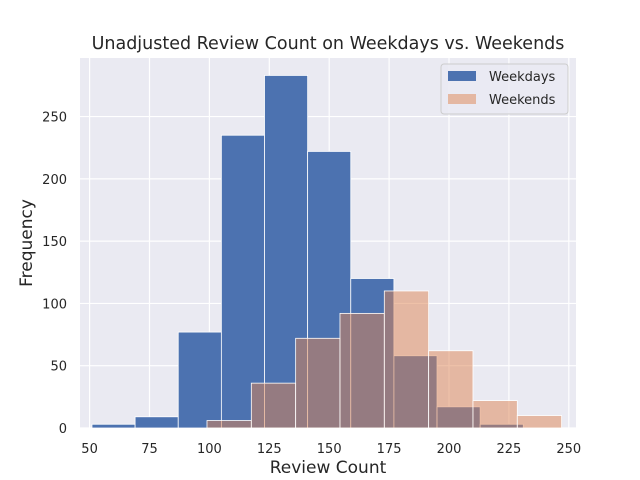  I want to click on y-tick-label: 200, so click(54, 180).